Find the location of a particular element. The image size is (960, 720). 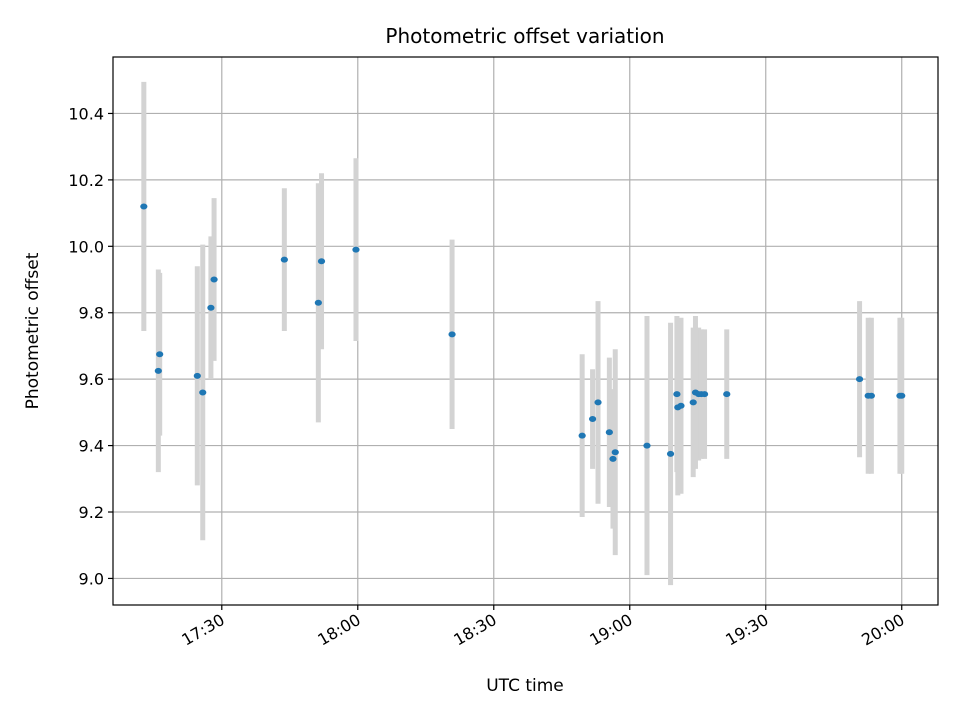

x-axis-label: UTC time is located at coordinates (525, 686).